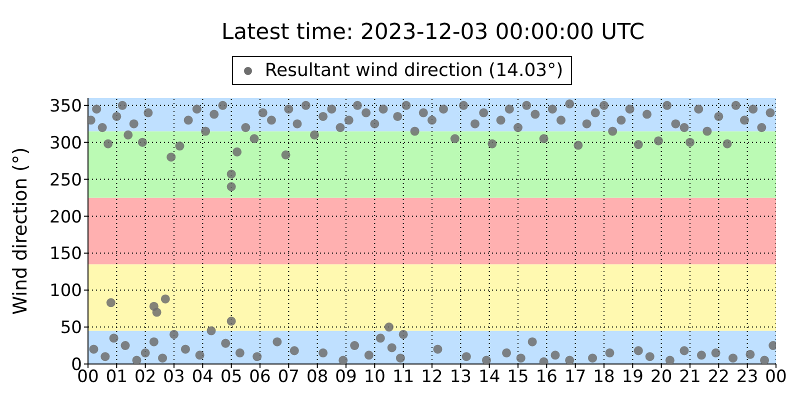 The width and height of the screenshot is (800, 400). I want to click on x-tick-label: 08, so click(317, 377).